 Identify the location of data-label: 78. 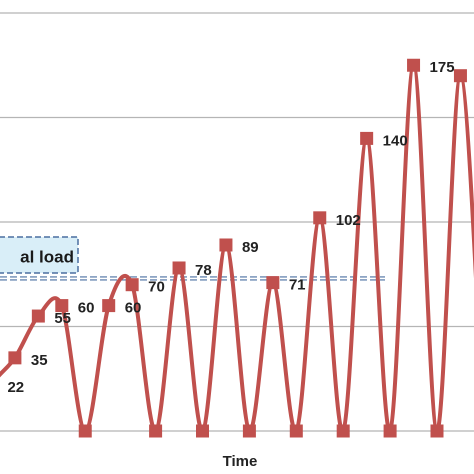
(203, 270).